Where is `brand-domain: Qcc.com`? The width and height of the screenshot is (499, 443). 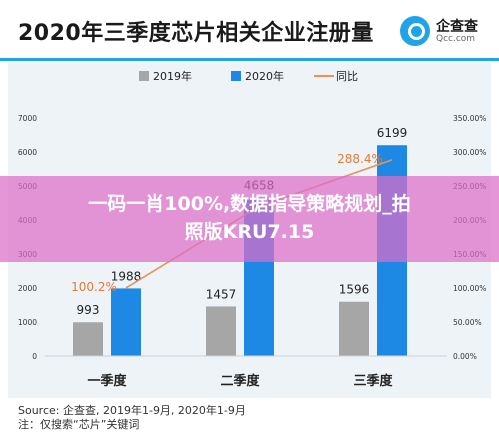
brand-domain: Qcc.com is located at coordinates (456, 39).